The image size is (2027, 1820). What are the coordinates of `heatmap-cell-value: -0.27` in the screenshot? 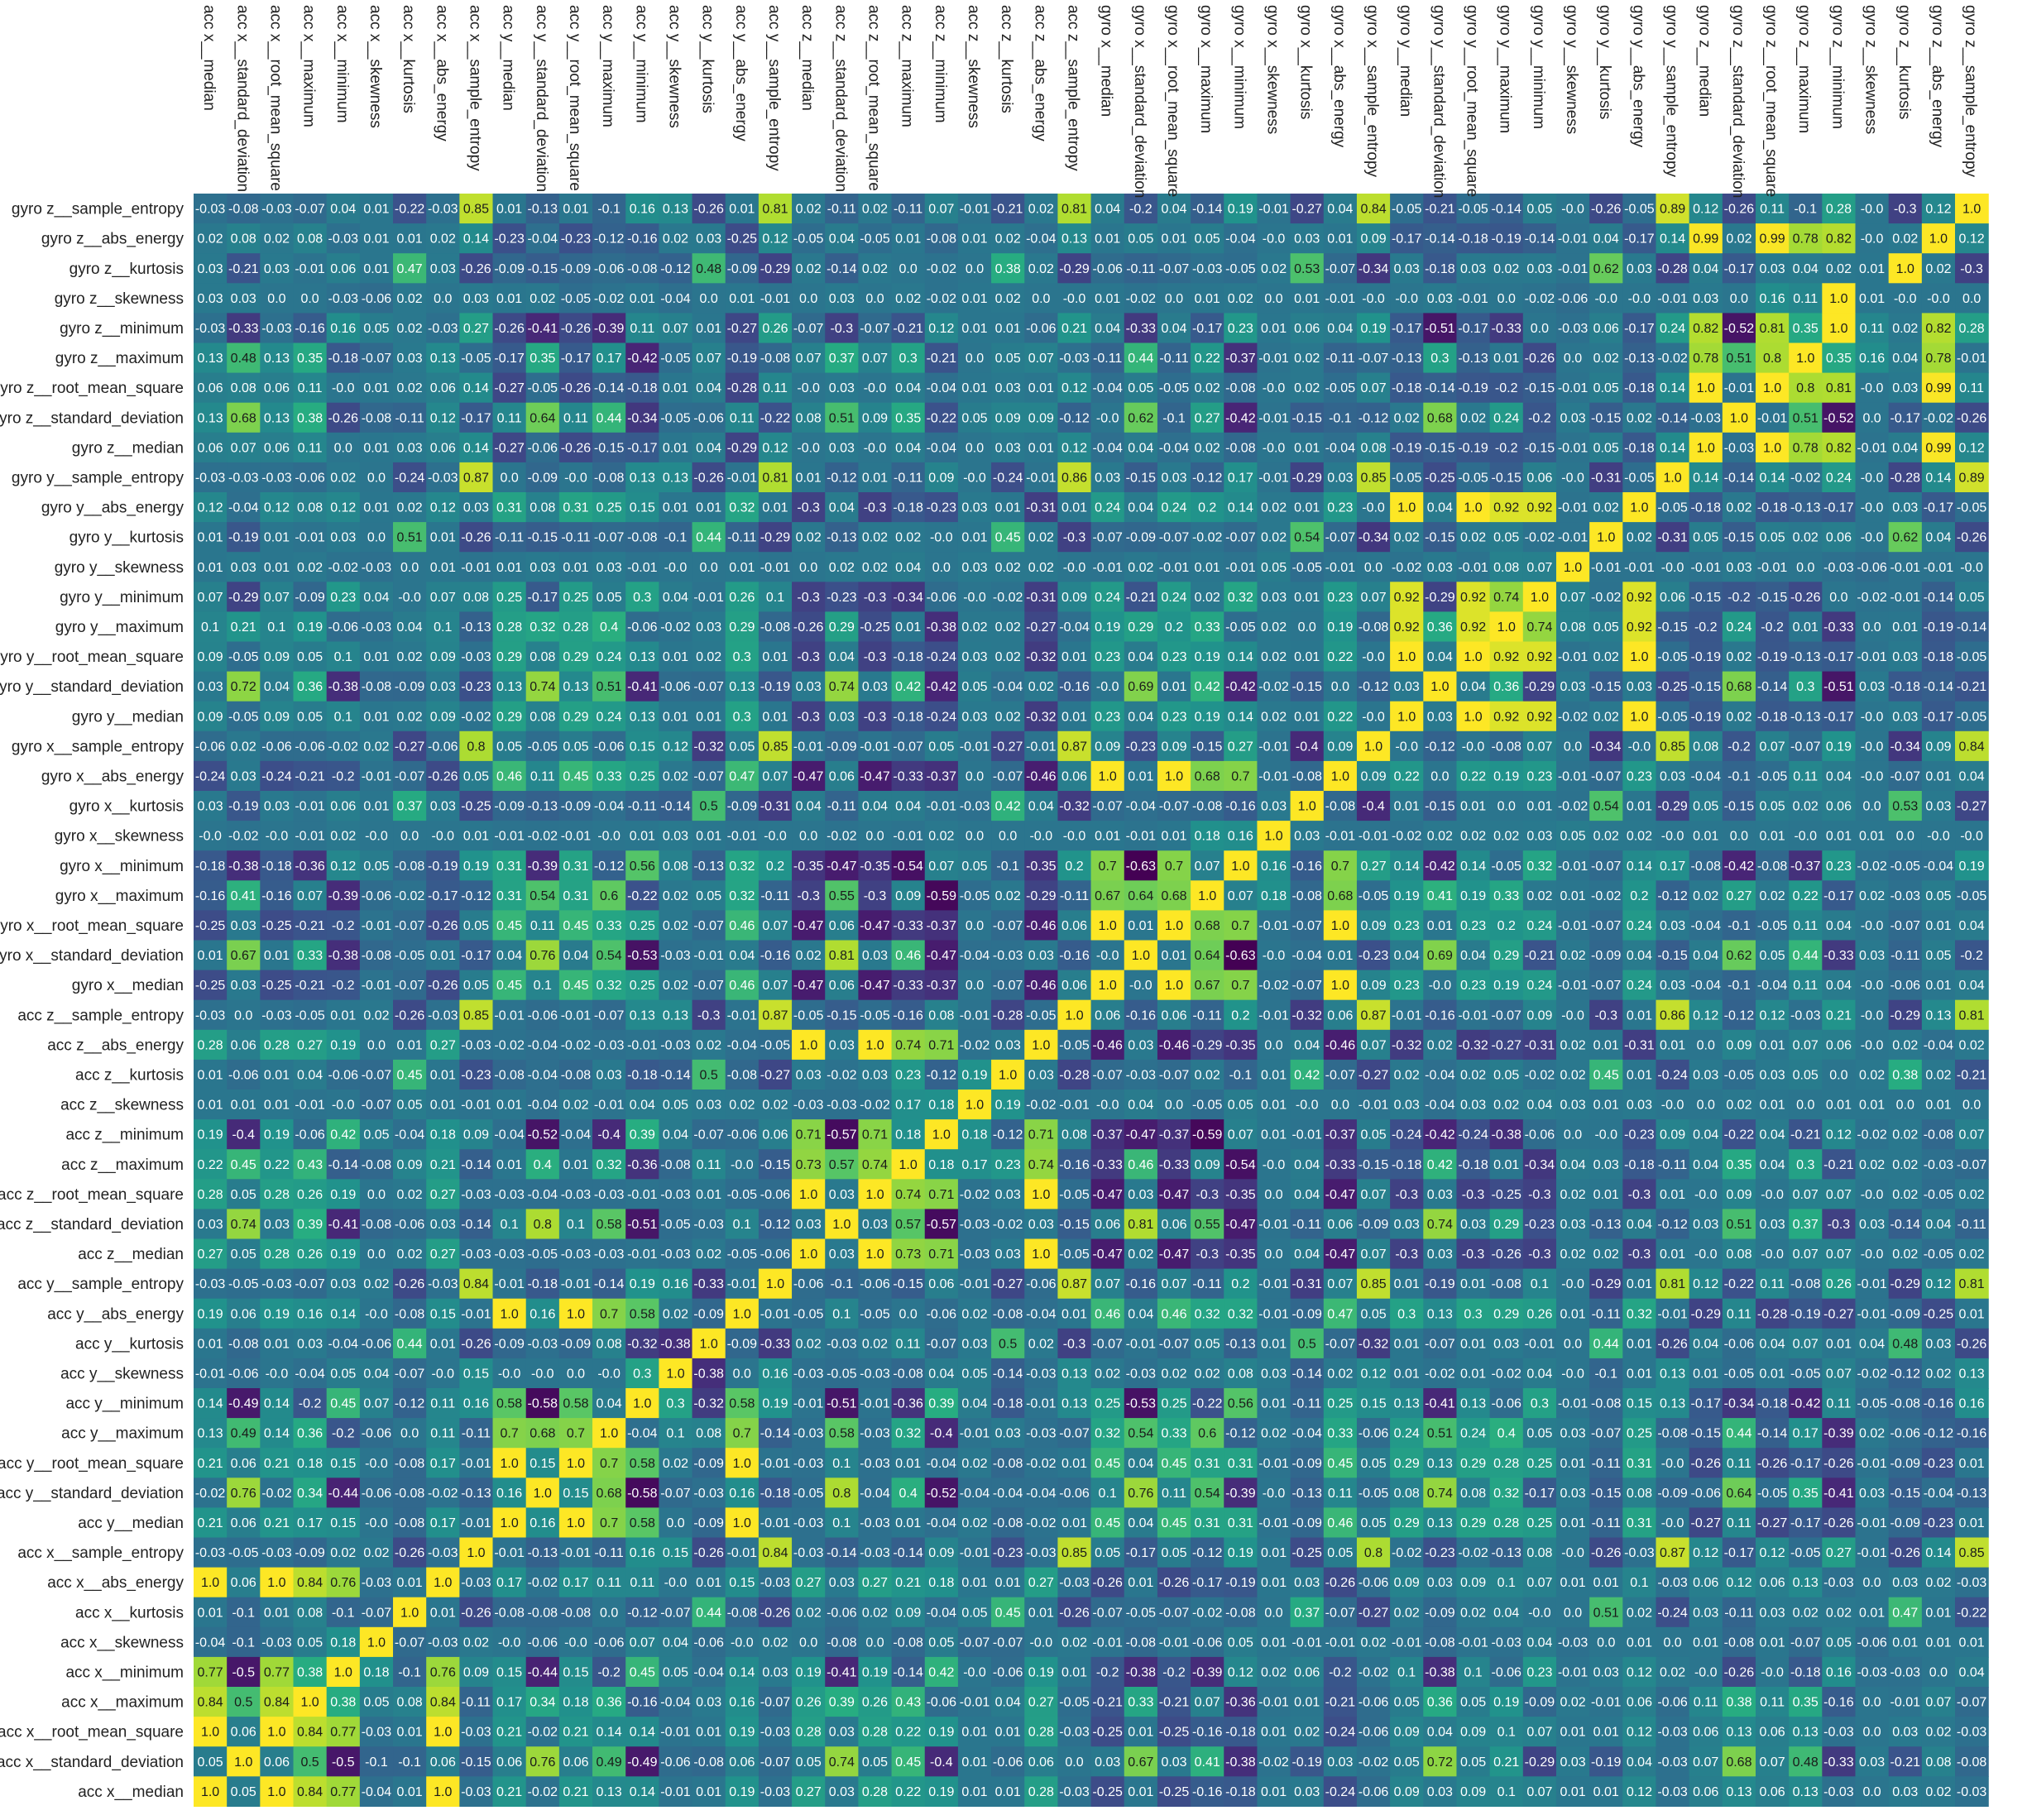 It's located at (509, 388).